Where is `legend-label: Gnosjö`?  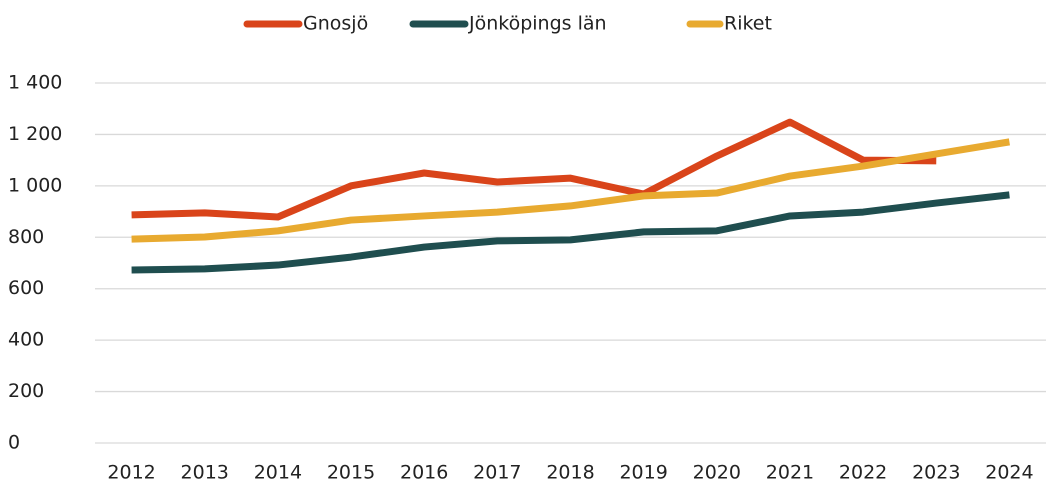 legend-label: Gnosjö is located at coordinates (335, 24).